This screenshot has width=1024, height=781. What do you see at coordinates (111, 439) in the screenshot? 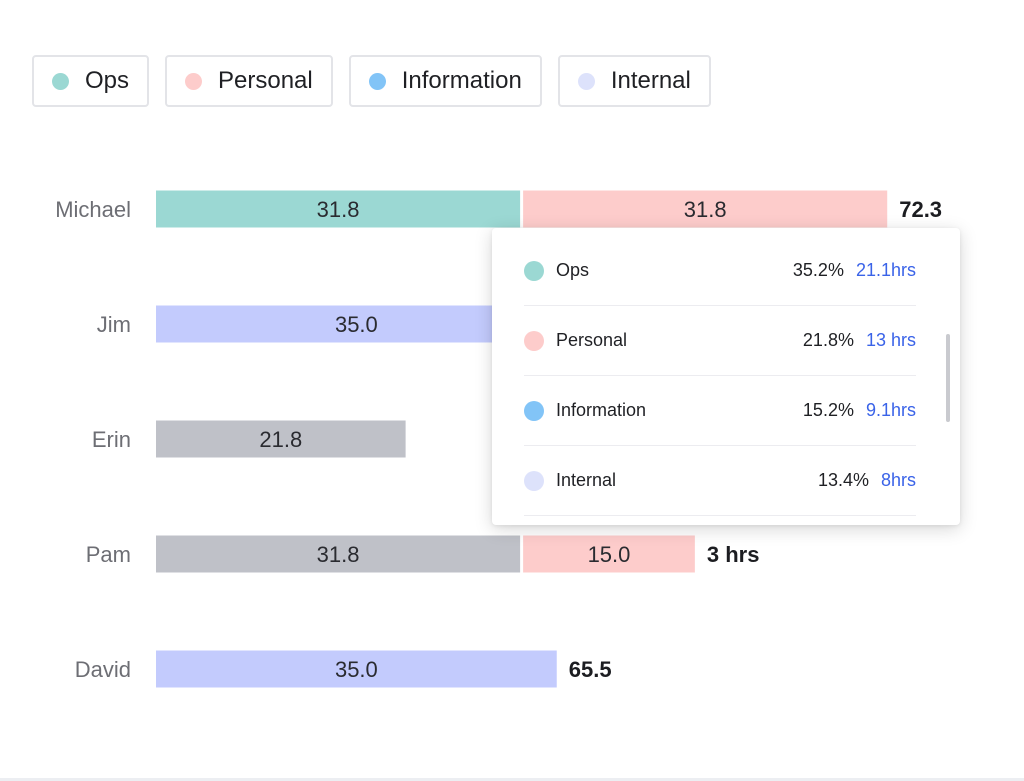
I see `category-label: Erin` at bounding box center [111, 439].